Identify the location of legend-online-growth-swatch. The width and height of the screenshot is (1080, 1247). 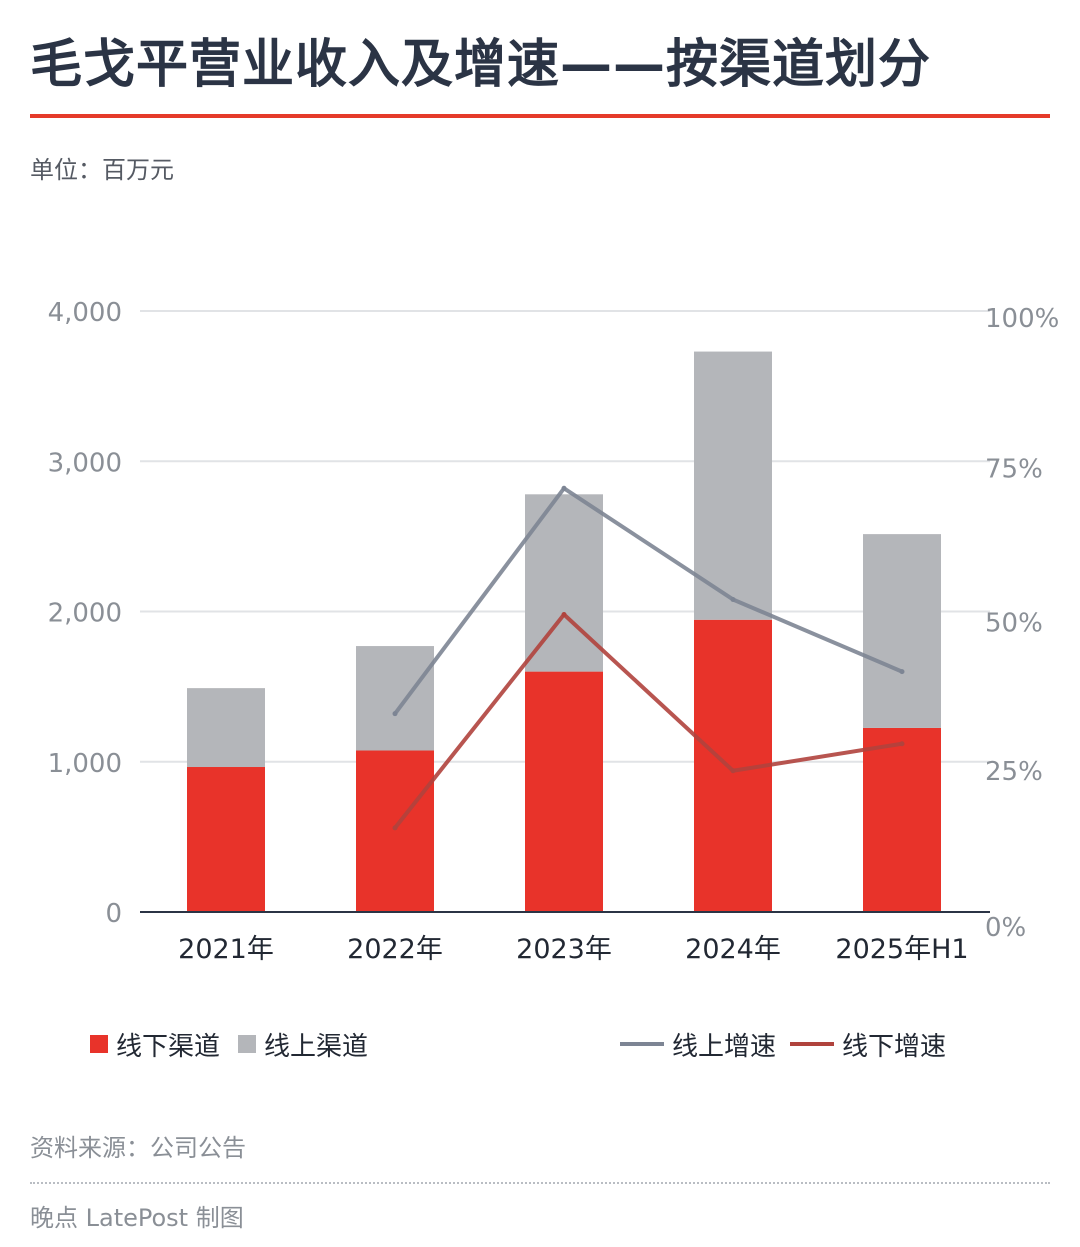
(642, 1044).